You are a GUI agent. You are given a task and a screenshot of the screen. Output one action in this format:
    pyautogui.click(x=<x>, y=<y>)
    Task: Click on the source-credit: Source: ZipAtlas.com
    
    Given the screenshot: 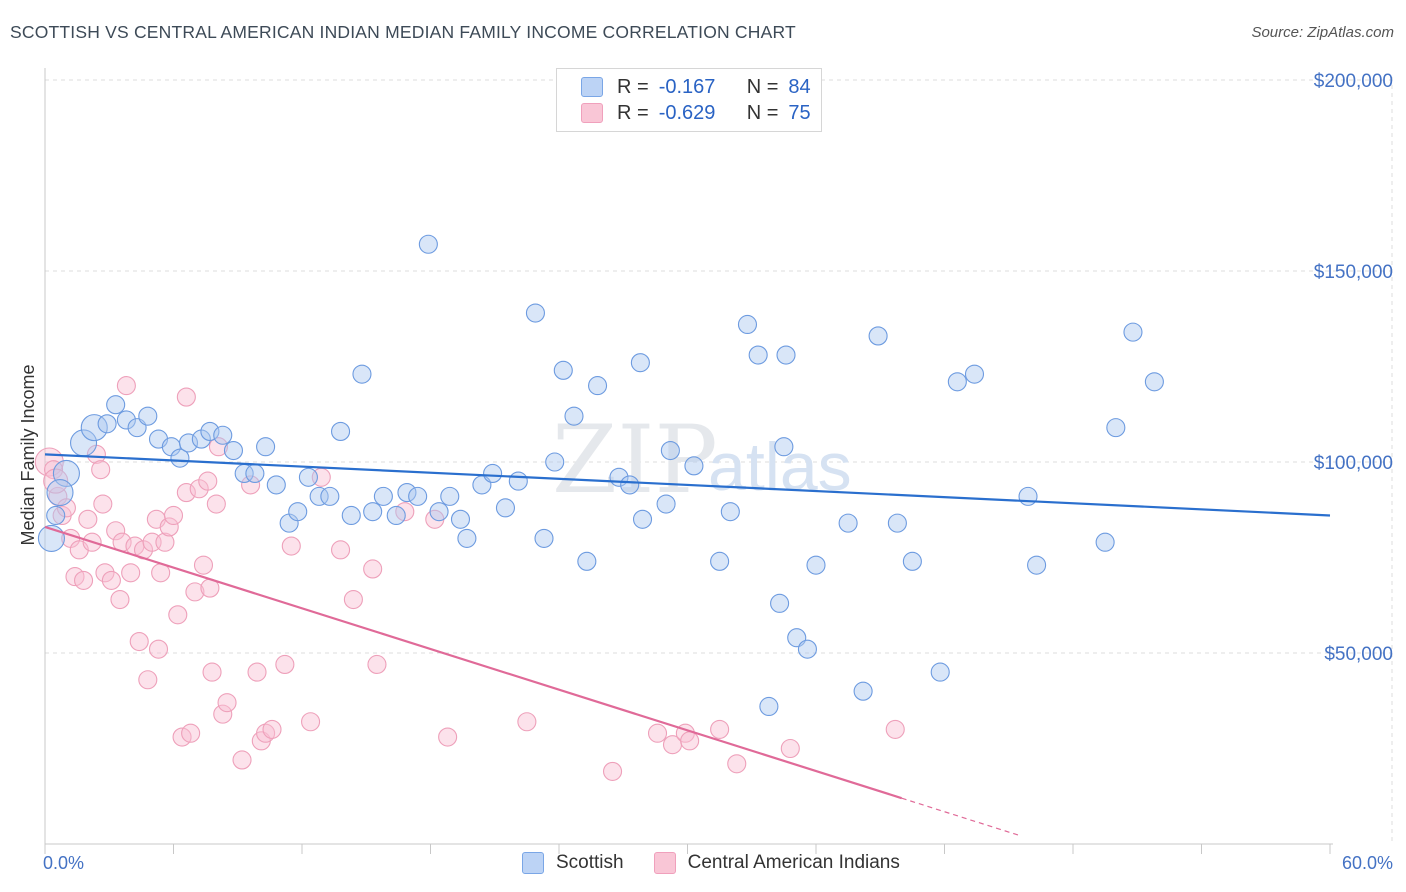 What is the action you would take?
    pyautogui.click(x=1322, y=32)
    